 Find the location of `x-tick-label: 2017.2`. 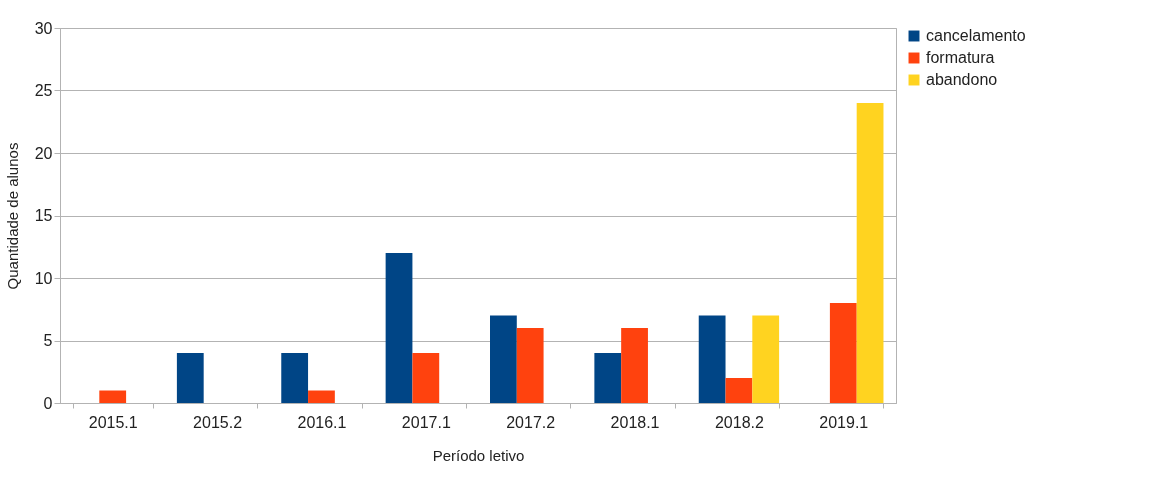

x-tick-label: 2017.2 is located at coordinates (531, 422).